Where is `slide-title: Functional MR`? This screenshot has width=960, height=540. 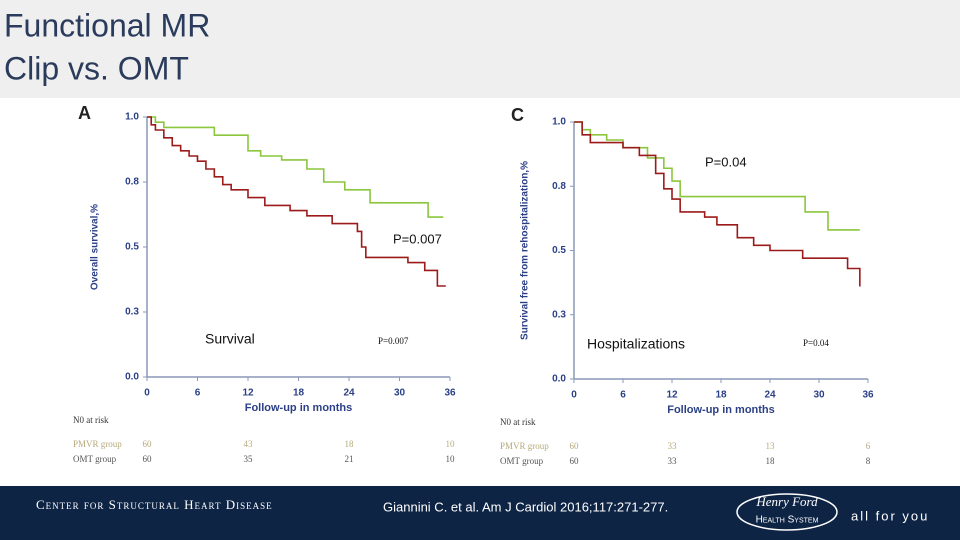
slide-title: Functional MR is located at coordinates (107, 25).